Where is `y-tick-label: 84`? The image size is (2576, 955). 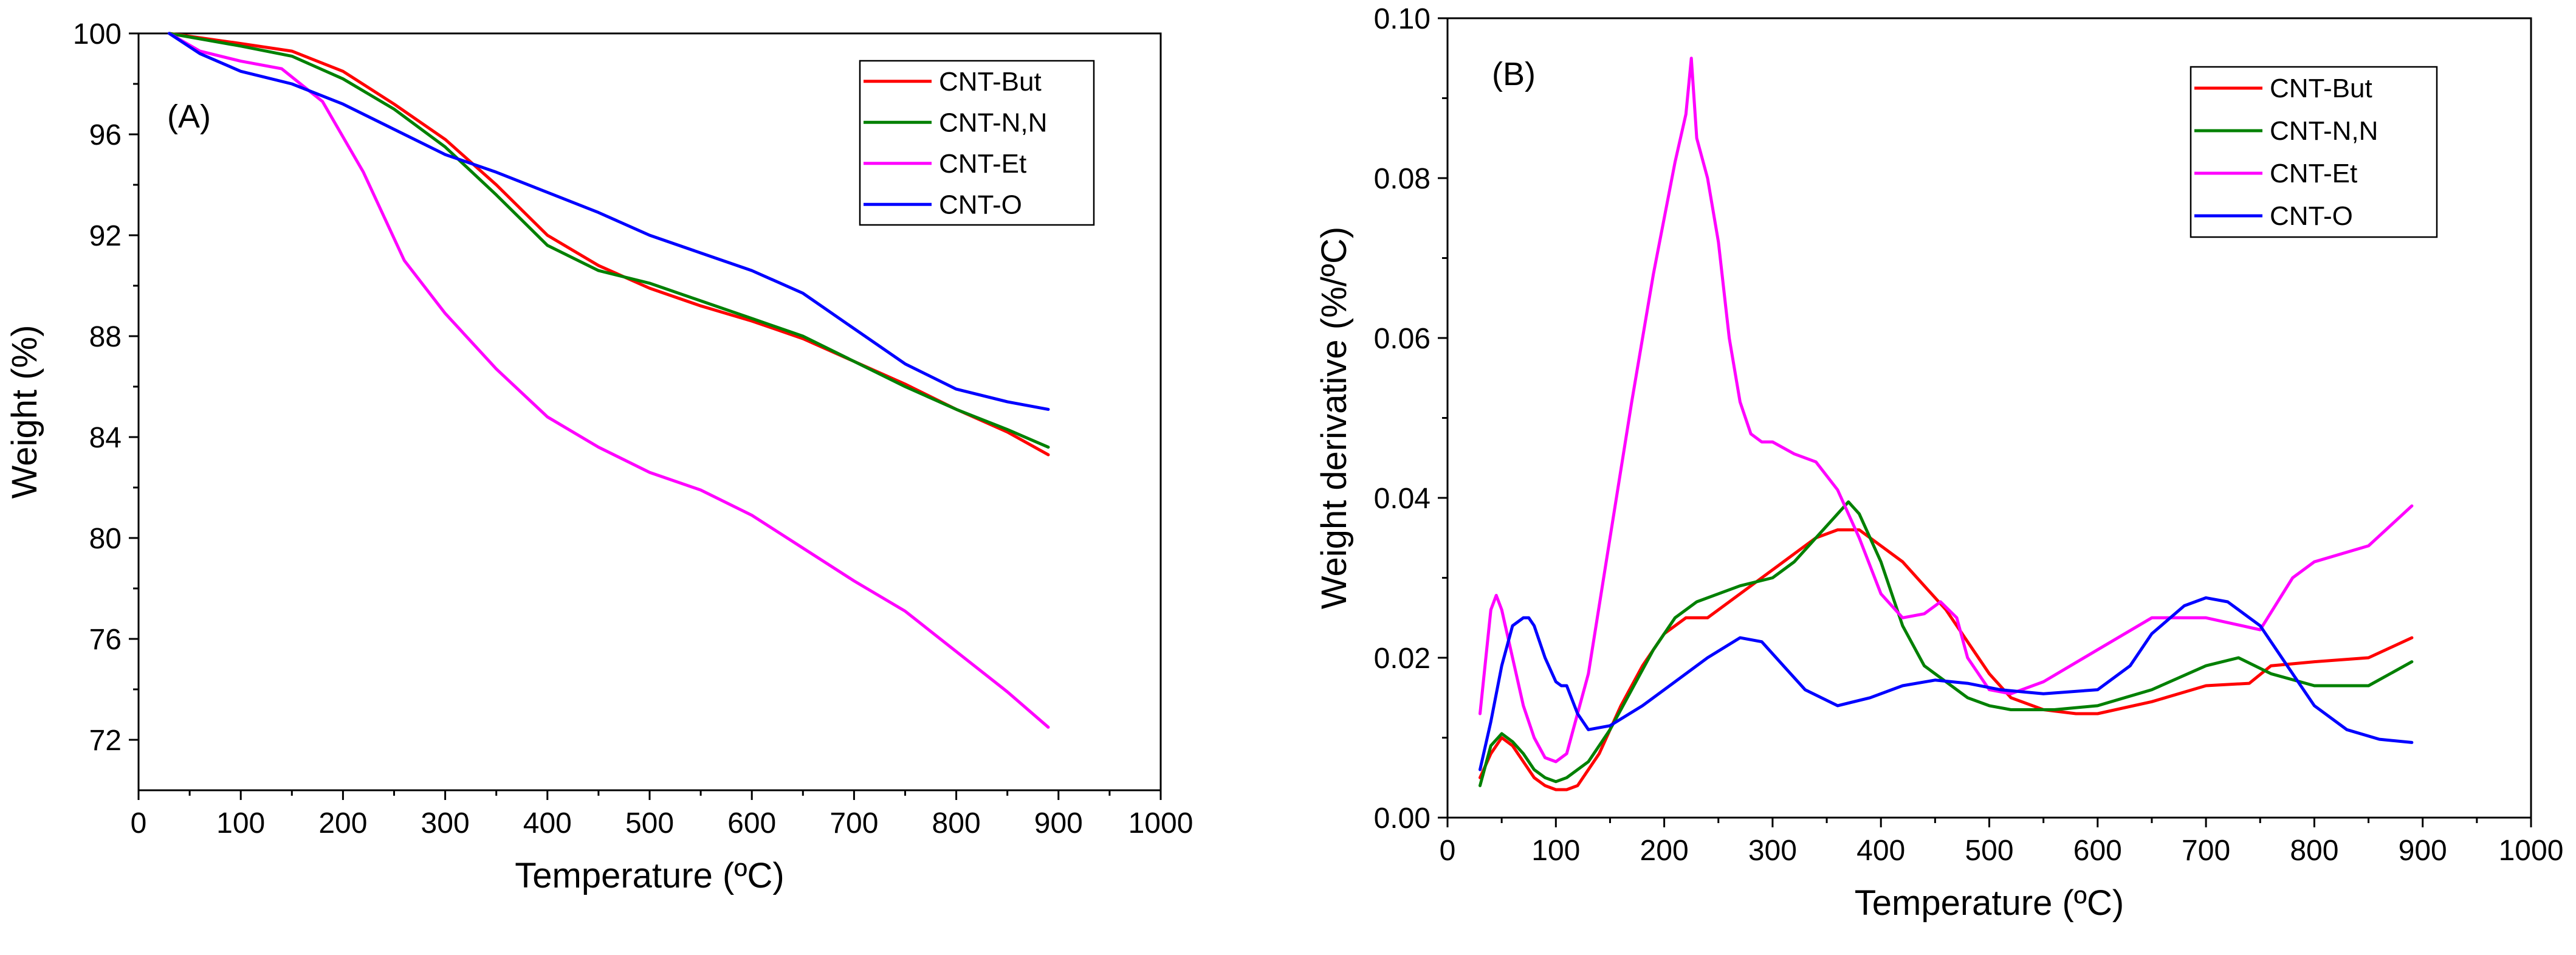 y-tick-label: 84 is located at coordinates (105, 438).